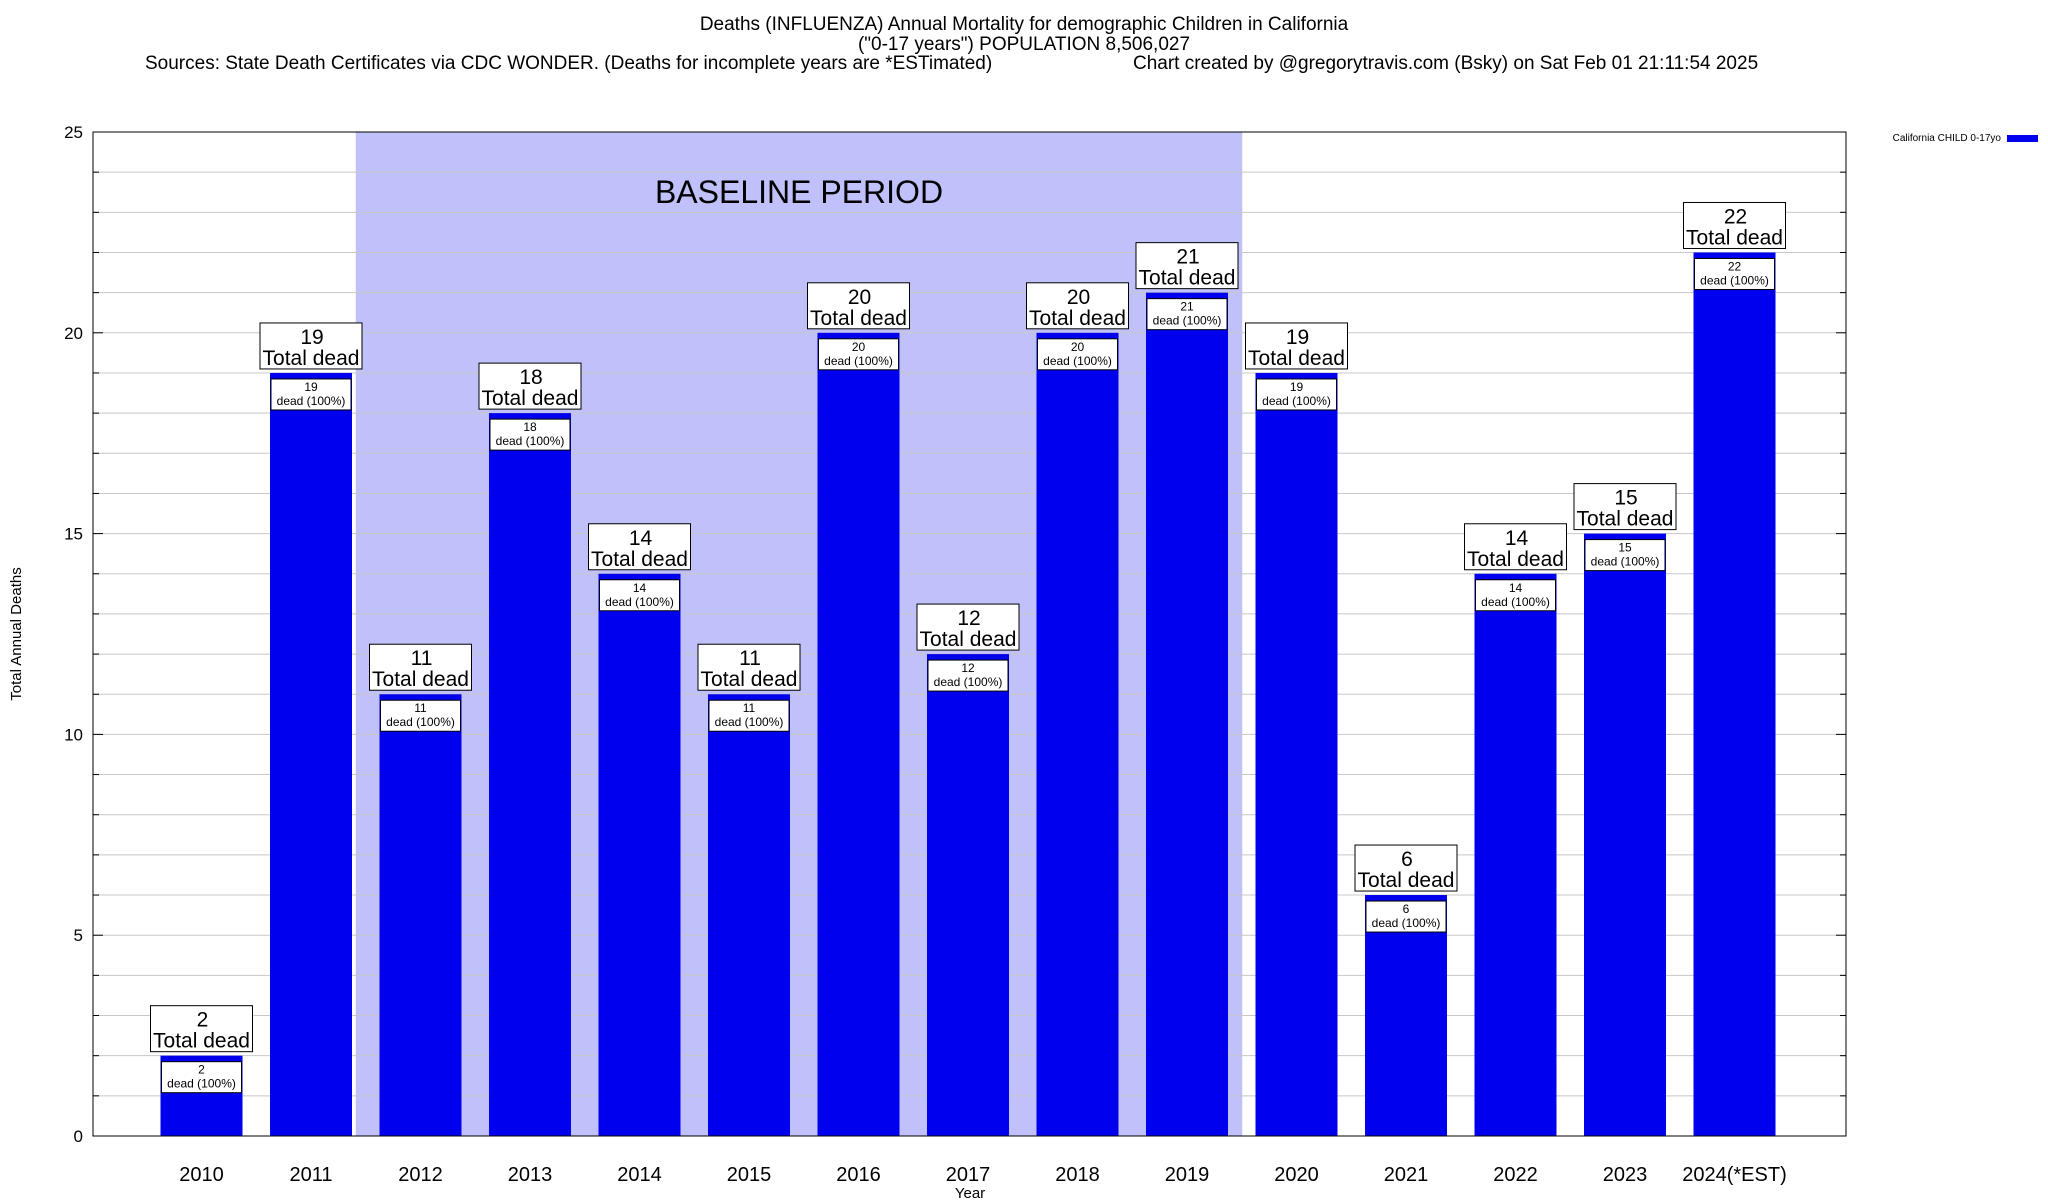 The height and width of the screenshot is (1200, 2048). Describe the element at coordinates (1024, 44) in the screenshot. I see `chart-subtitle: ("0-17 years") POPULATION 8,506,027` at that location.